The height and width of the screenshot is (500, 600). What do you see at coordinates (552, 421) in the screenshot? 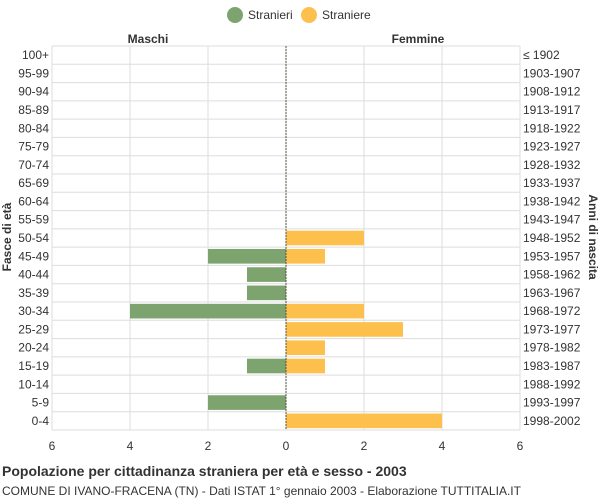
I see `birth-year-label: 1998-2002` at bounding box center [552, 421].